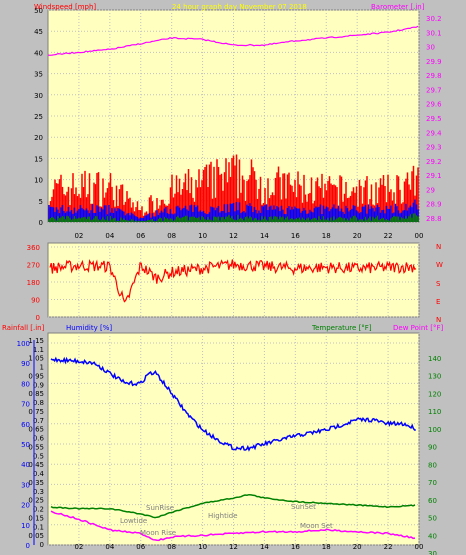 The image size is (466, 555). What do you see at coordinates (432, 448) in the screenshot?
I see `y-tick-label-temperature: 90` at bounding box center [432, 448].